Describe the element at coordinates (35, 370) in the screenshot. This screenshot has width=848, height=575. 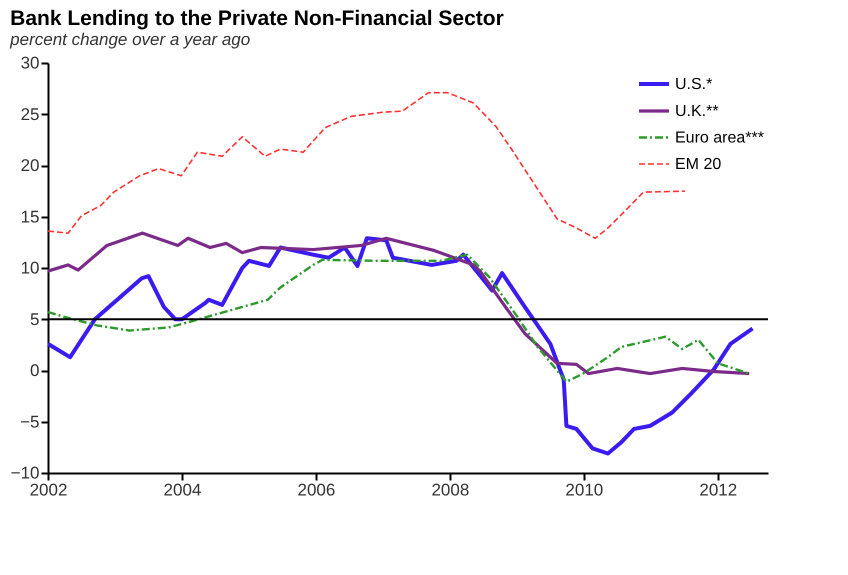
I see `y-tick-label: 0` at that location.